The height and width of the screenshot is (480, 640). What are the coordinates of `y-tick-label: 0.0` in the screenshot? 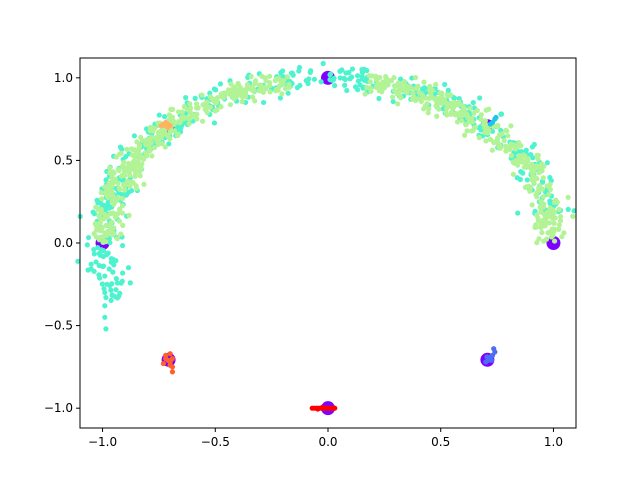 It's located at (63, 243).